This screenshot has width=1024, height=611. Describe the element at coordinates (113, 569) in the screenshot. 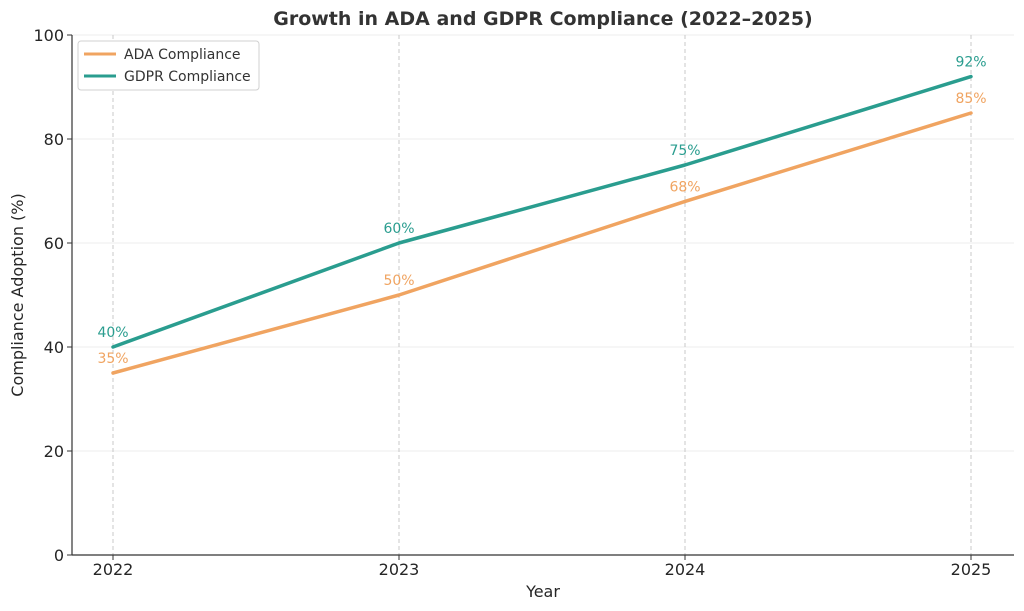

I see `x-tick-label: 2022` at that location.